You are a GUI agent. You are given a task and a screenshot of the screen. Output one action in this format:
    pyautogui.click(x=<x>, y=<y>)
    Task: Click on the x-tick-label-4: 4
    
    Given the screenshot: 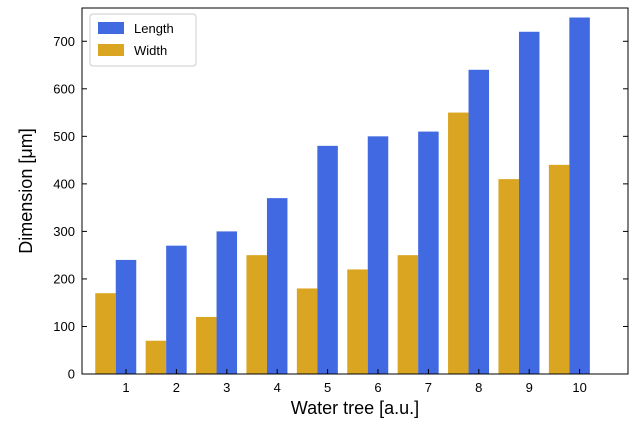 What is the action you would take?
    pyautogui.click(x=277, y=387)
    